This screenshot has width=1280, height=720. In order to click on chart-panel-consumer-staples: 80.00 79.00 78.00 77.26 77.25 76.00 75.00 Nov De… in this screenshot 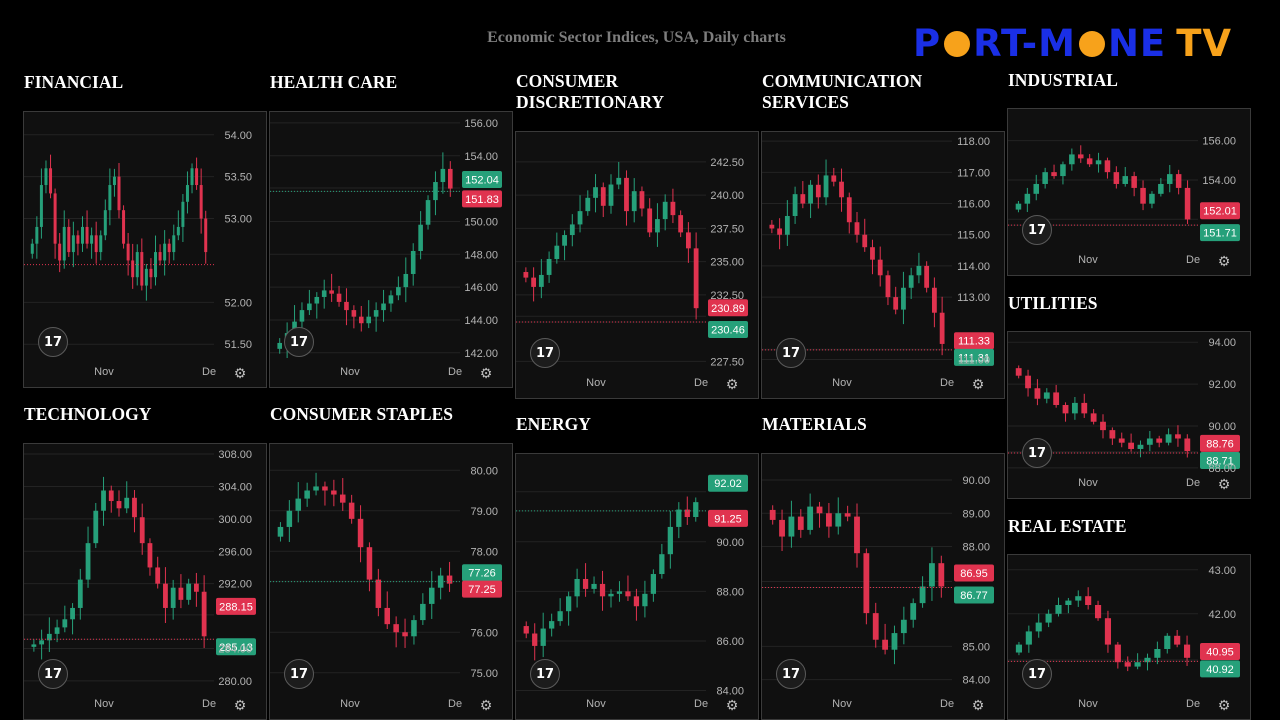, I will do `click(391, 581)`.